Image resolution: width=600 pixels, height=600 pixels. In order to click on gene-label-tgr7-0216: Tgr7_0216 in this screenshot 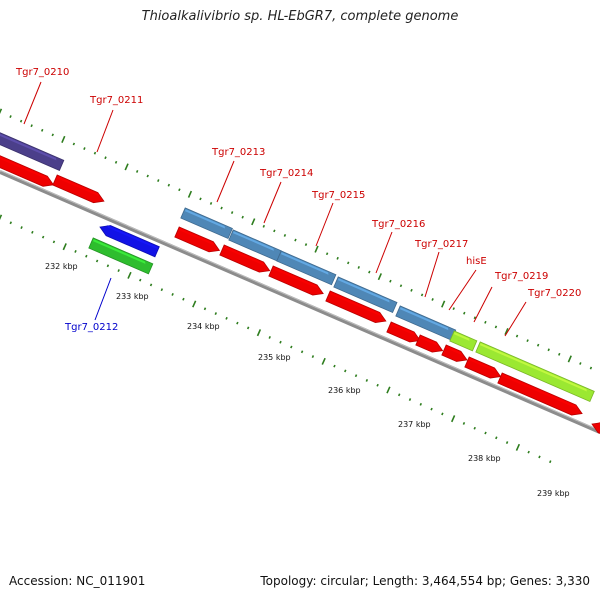, I will do `click(398, 224)`.